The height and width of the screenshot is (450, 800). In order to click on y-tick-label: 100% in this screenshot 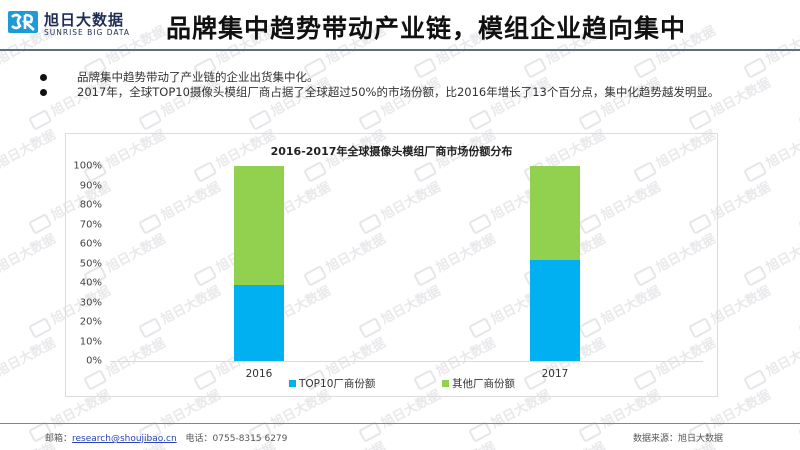, I will do `click(87, 166)`.